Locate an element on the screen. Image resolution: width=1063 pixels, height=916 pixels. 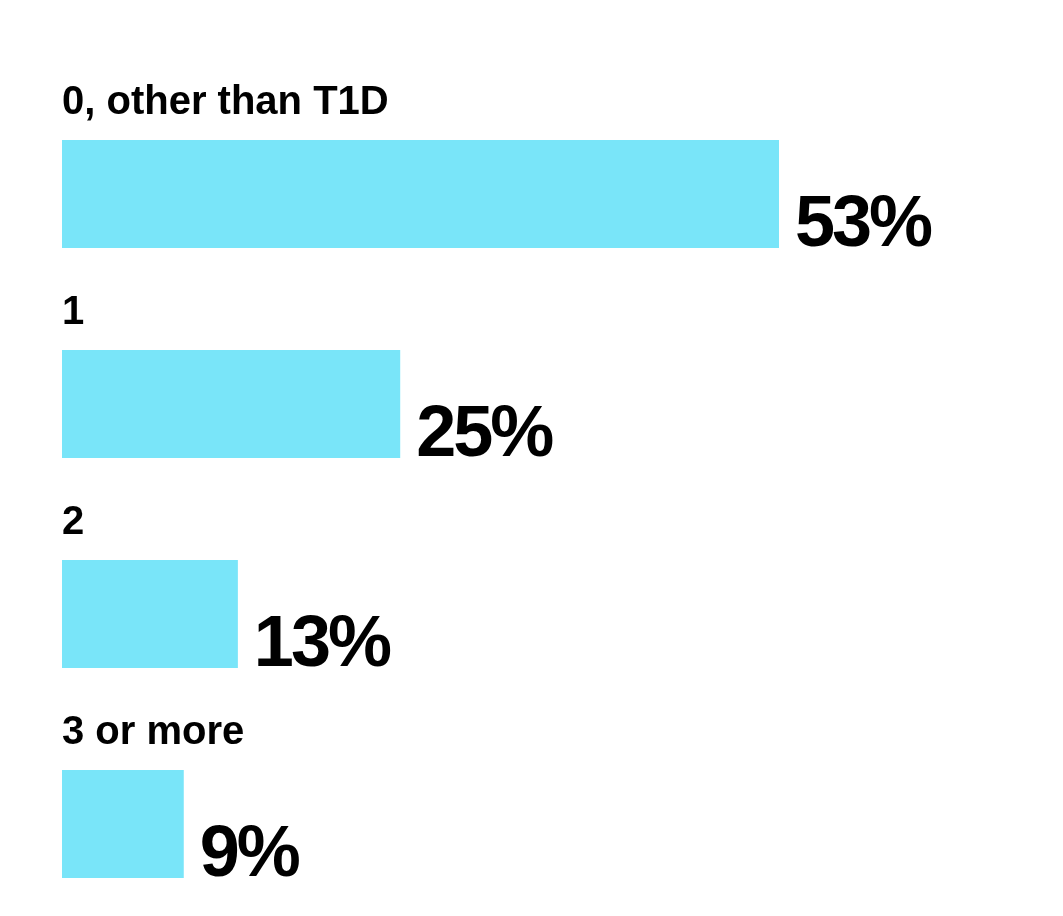
data-label: 25% is located at coordinates (485, 431).